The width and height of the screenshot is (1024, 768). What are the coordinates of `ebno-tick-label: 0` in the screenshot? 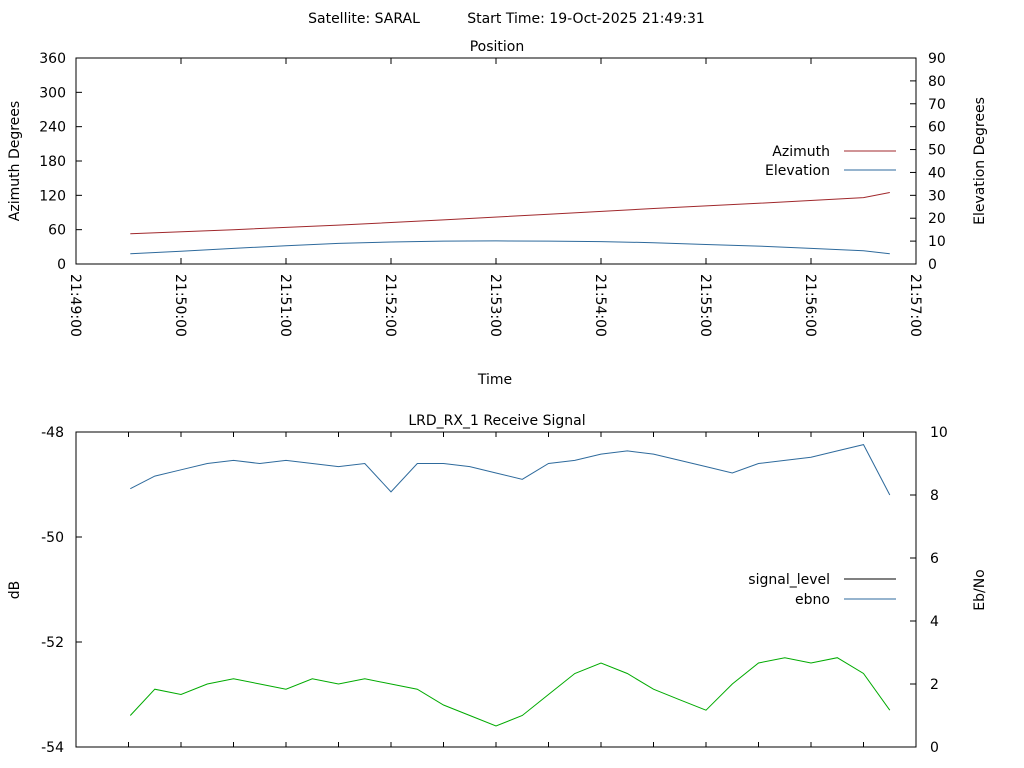 It's located at (934, 748).